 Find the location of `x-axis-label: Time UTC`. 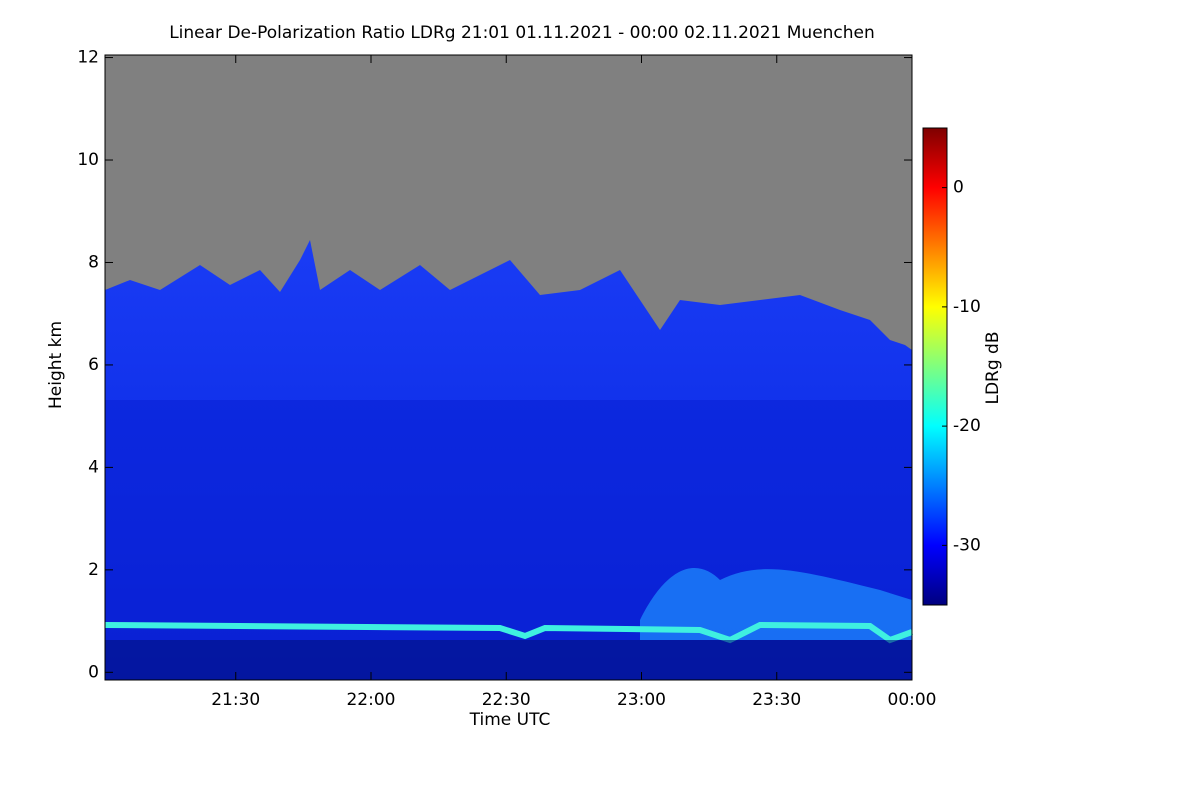

x-axis-label: Time UTC is located at coordinates (510, 720).